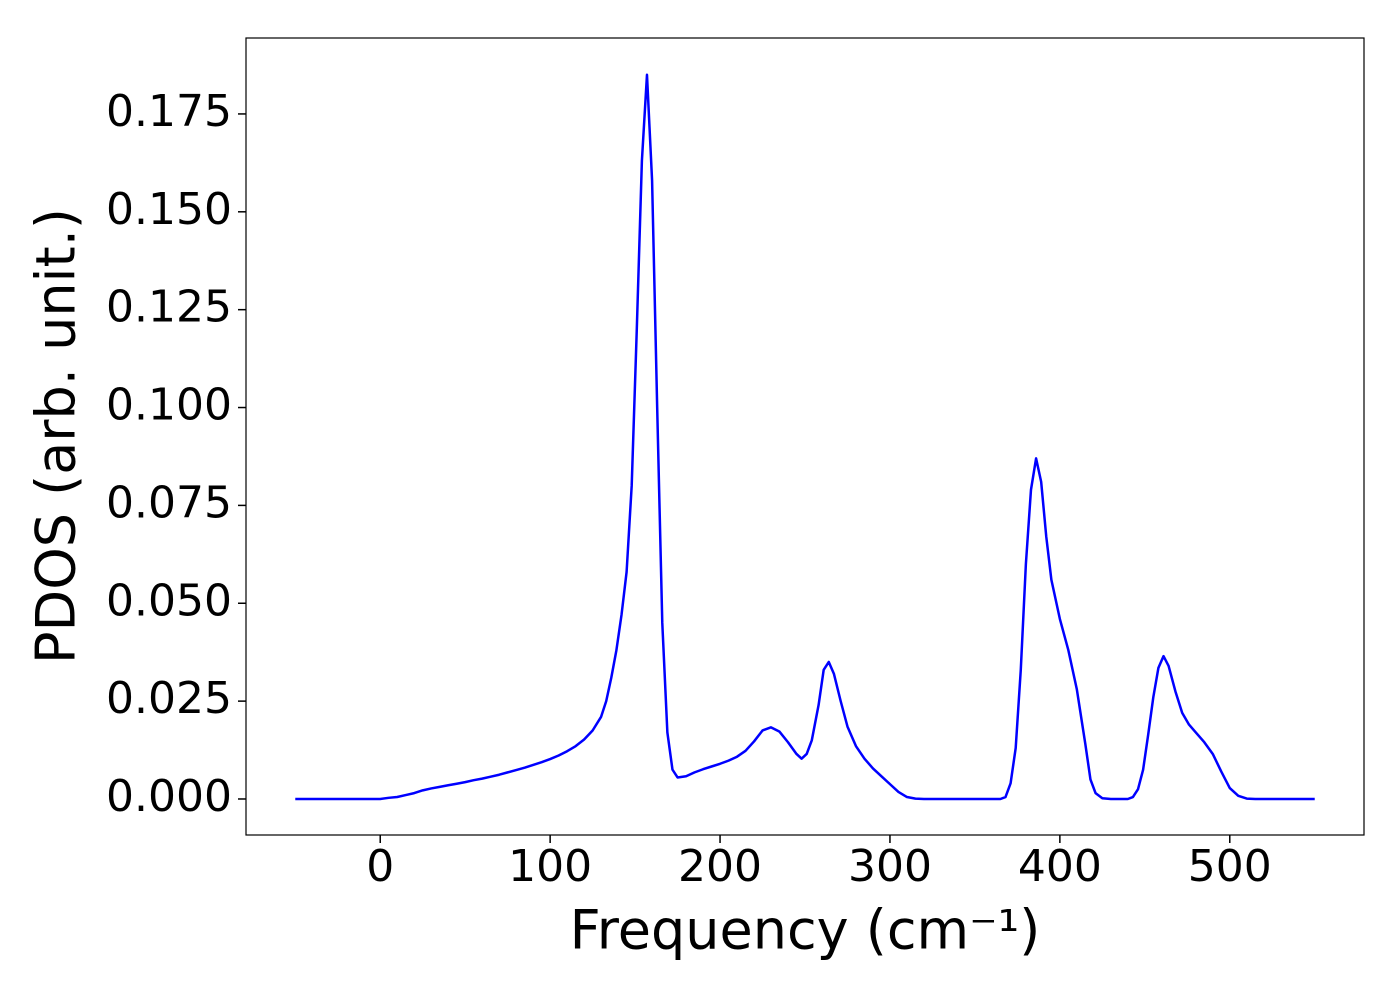  Describe the element at coordinates (890, 866) in the screenshot. I see `x-tick-label: 300` at that location.